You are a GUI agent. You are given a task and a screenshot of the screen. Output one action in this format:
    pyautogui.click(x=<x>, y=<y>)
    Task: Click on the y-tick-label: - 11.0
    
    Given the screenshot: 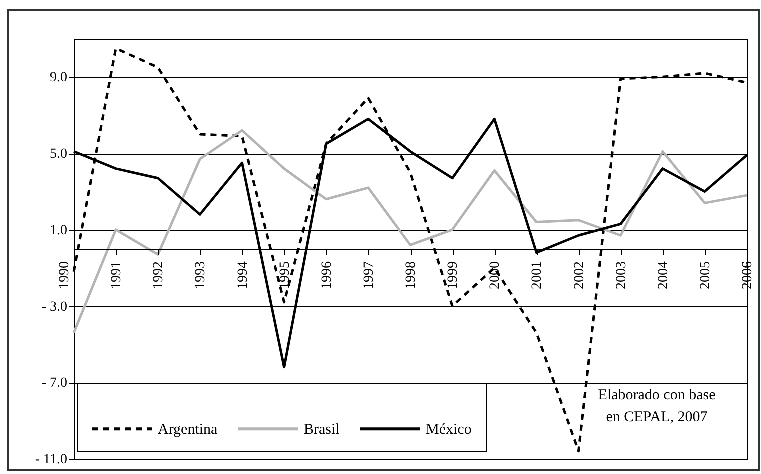 What is the action you would take?
    pyautogui.click(x=51, y=460)
    